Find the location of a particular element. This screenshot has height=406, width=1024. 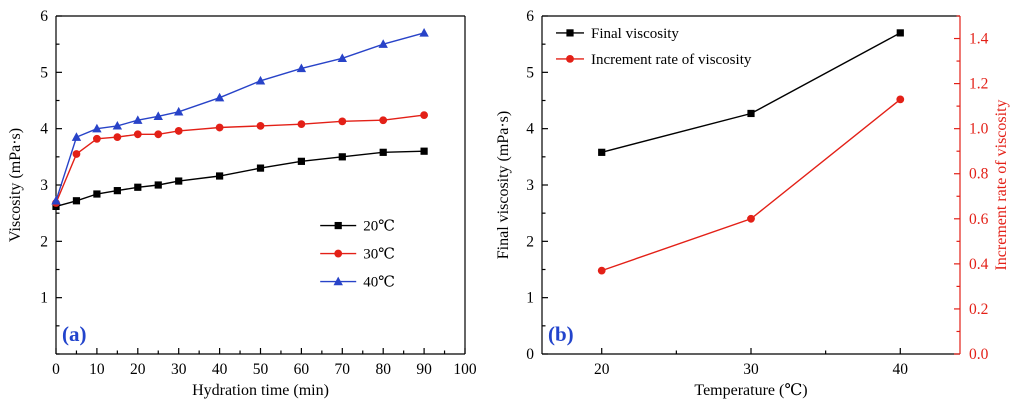

svg-text: 1.2 is located at coordinates (978, 84).